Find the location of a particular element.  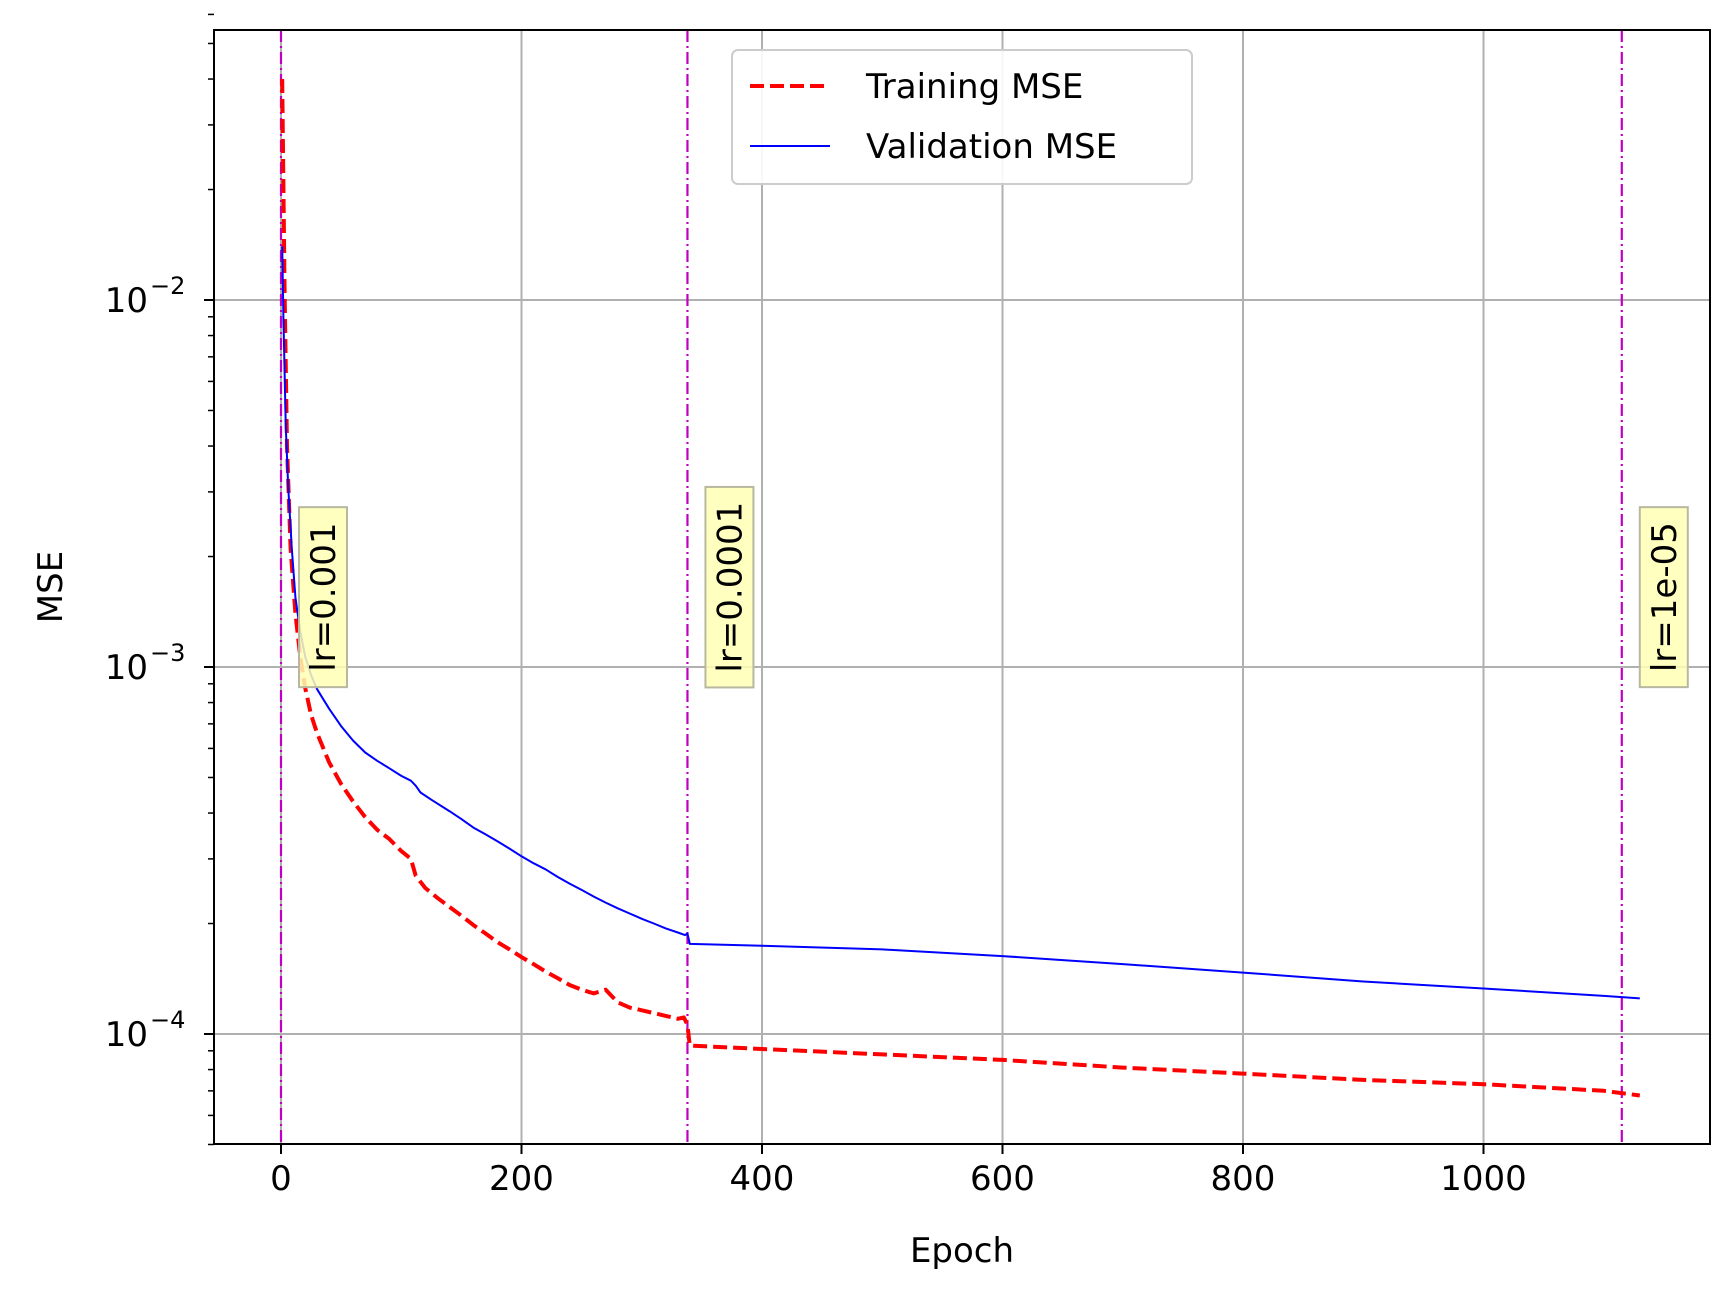

x-tick-label: 0 is located at coordinates (281, 1179).